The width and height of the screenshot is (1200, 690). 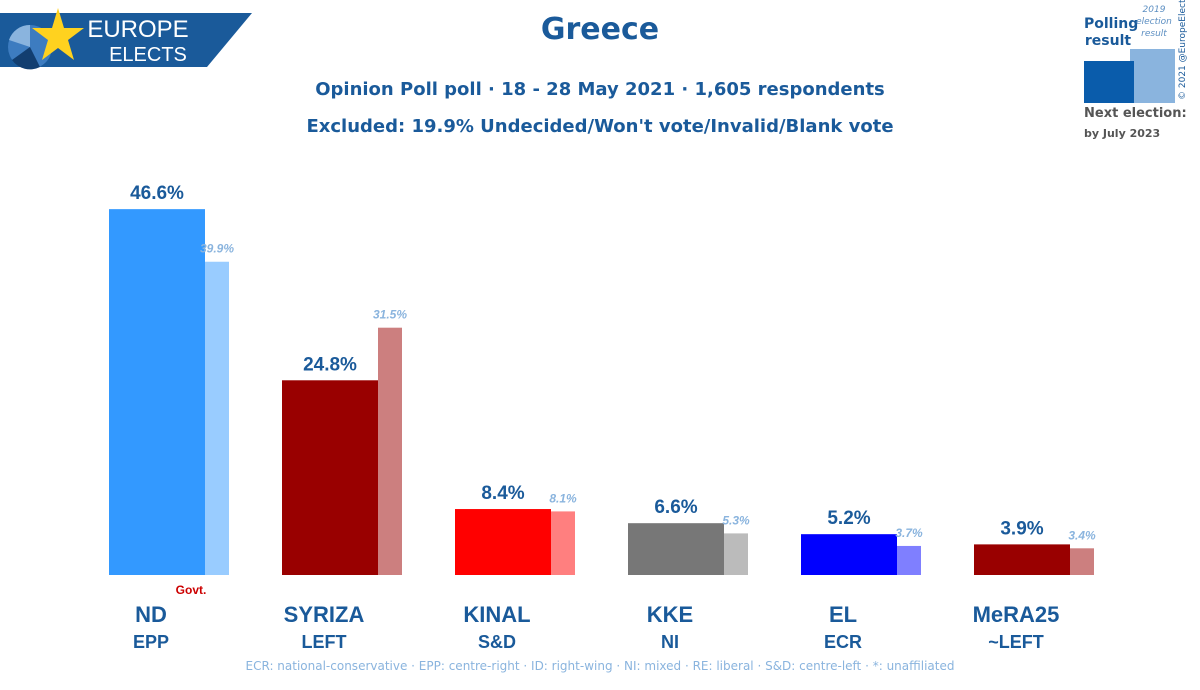 I want to click on group-label-mera25: ~LEFT, so click(x=1016, y=642).